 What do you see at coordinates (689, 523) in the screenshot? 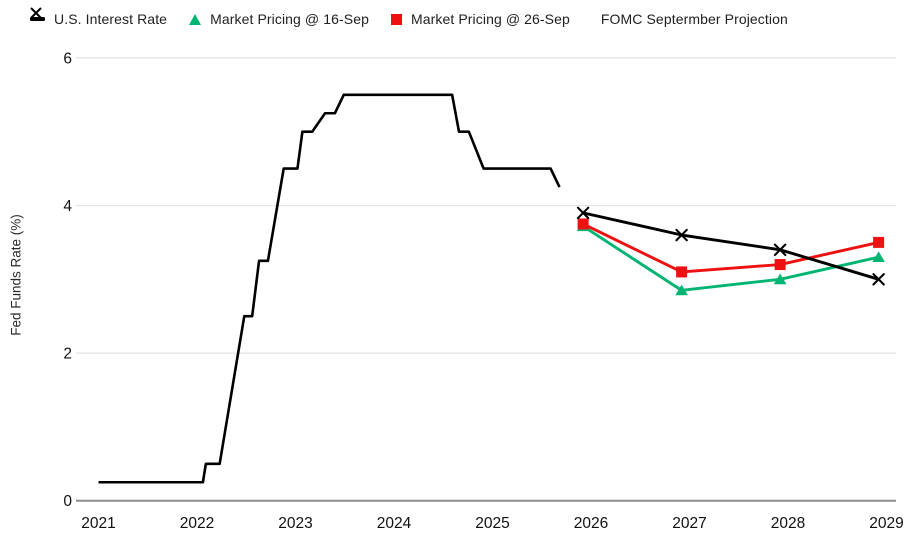
I see `x-tick-label: 2027` at bounding box center [689, 523].